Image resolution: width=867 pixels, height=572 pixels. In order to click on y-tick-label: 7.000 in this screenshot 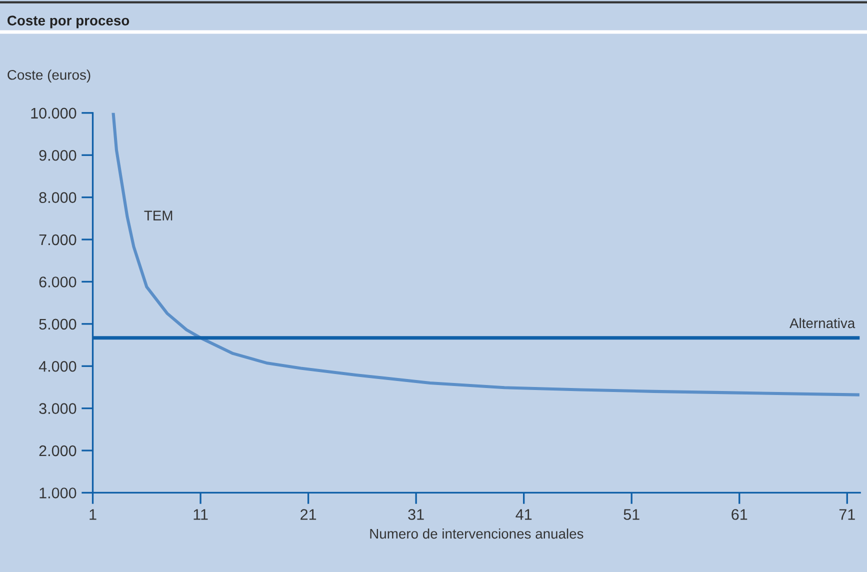, I will do `click(57, 240)`.